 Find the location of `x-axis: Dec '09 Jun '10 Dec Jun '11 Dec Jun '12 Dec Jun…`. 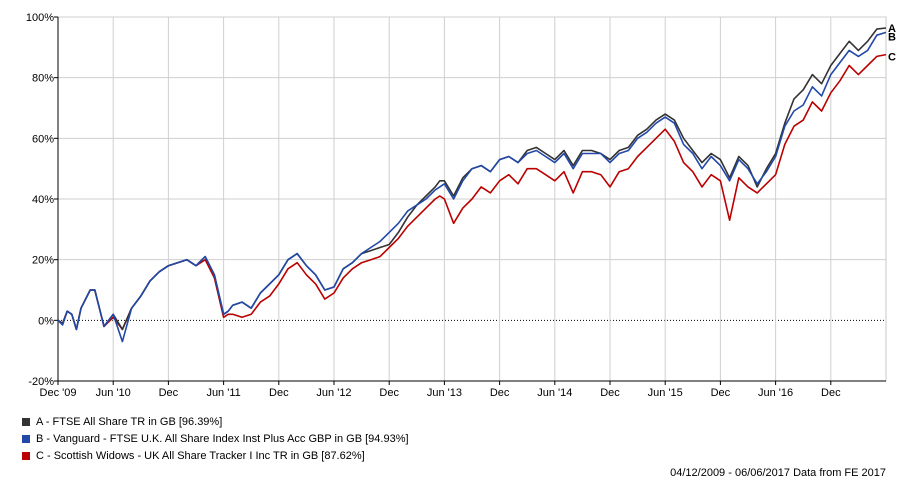

x-axis: Dec '09 Jun '10 Dec Jun '11 Dec Jun '12 Dec Jun… is located at coordinates (463, 389).